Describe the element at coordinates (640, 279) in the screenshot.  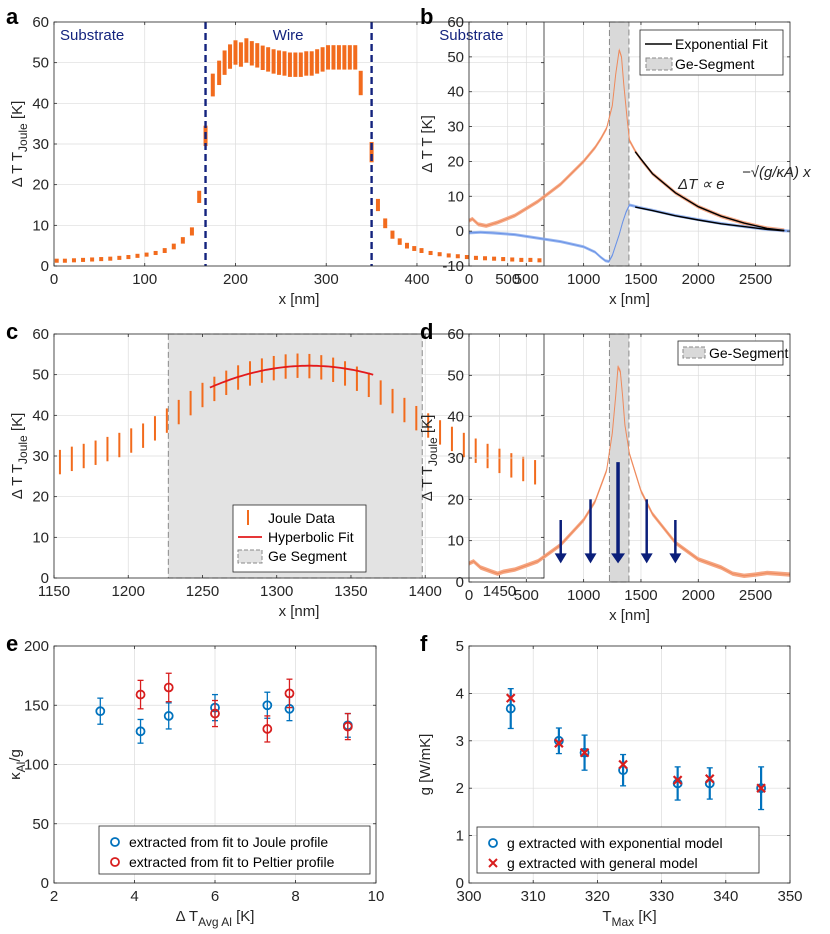
I see `x-tick-label: 1500` at that location.